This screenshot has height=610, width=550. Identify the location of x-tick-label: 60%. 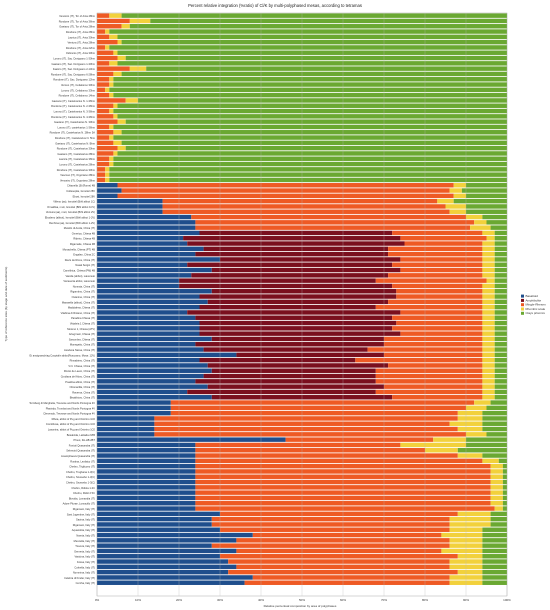
(343, 600).